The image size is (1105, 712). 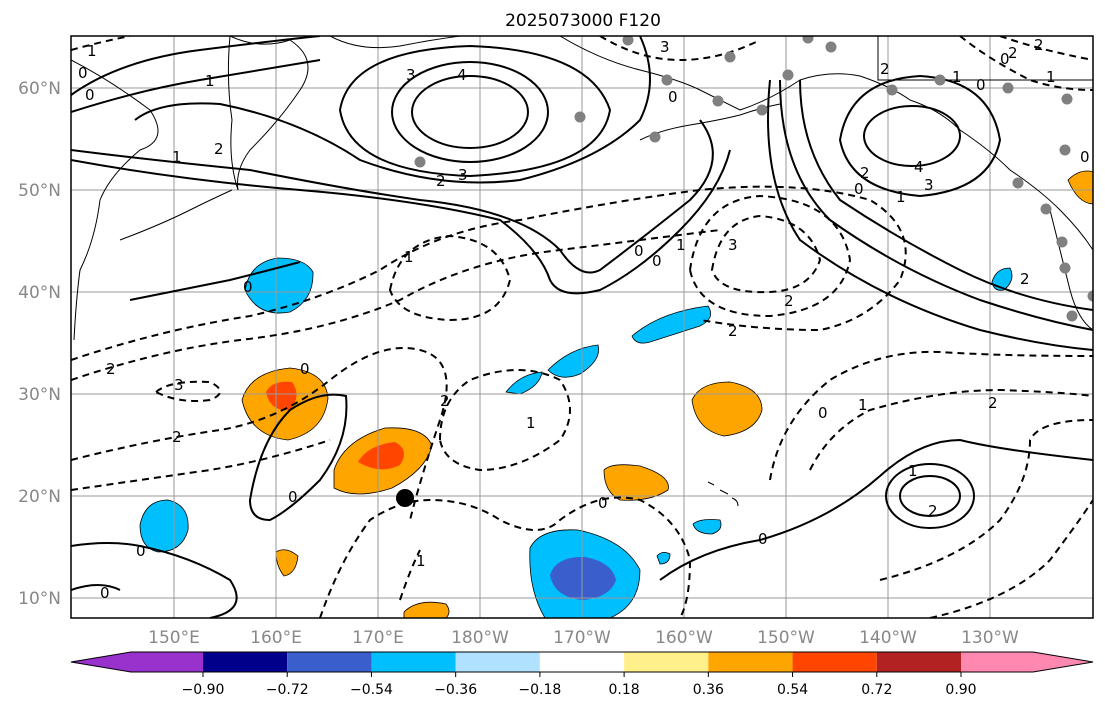 What do you see at coordinates (888, 638) in the screenshot?
I see `lon-tick-label: 140°W` at bounding box center [888, 638].